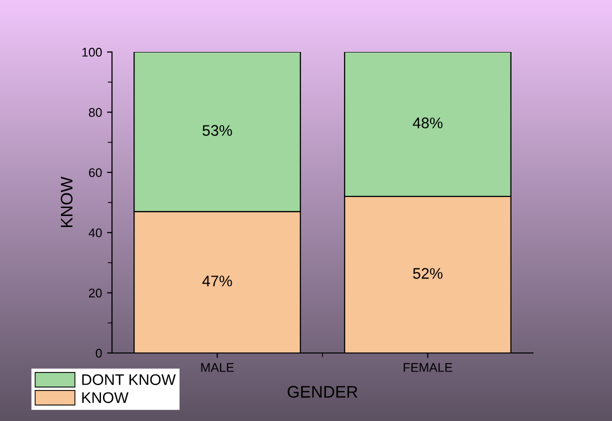  What do you see at coordinates (323, 392) in the screenshot?
I see `x-axis-title: GENDER` at bounding box center [323, 392].